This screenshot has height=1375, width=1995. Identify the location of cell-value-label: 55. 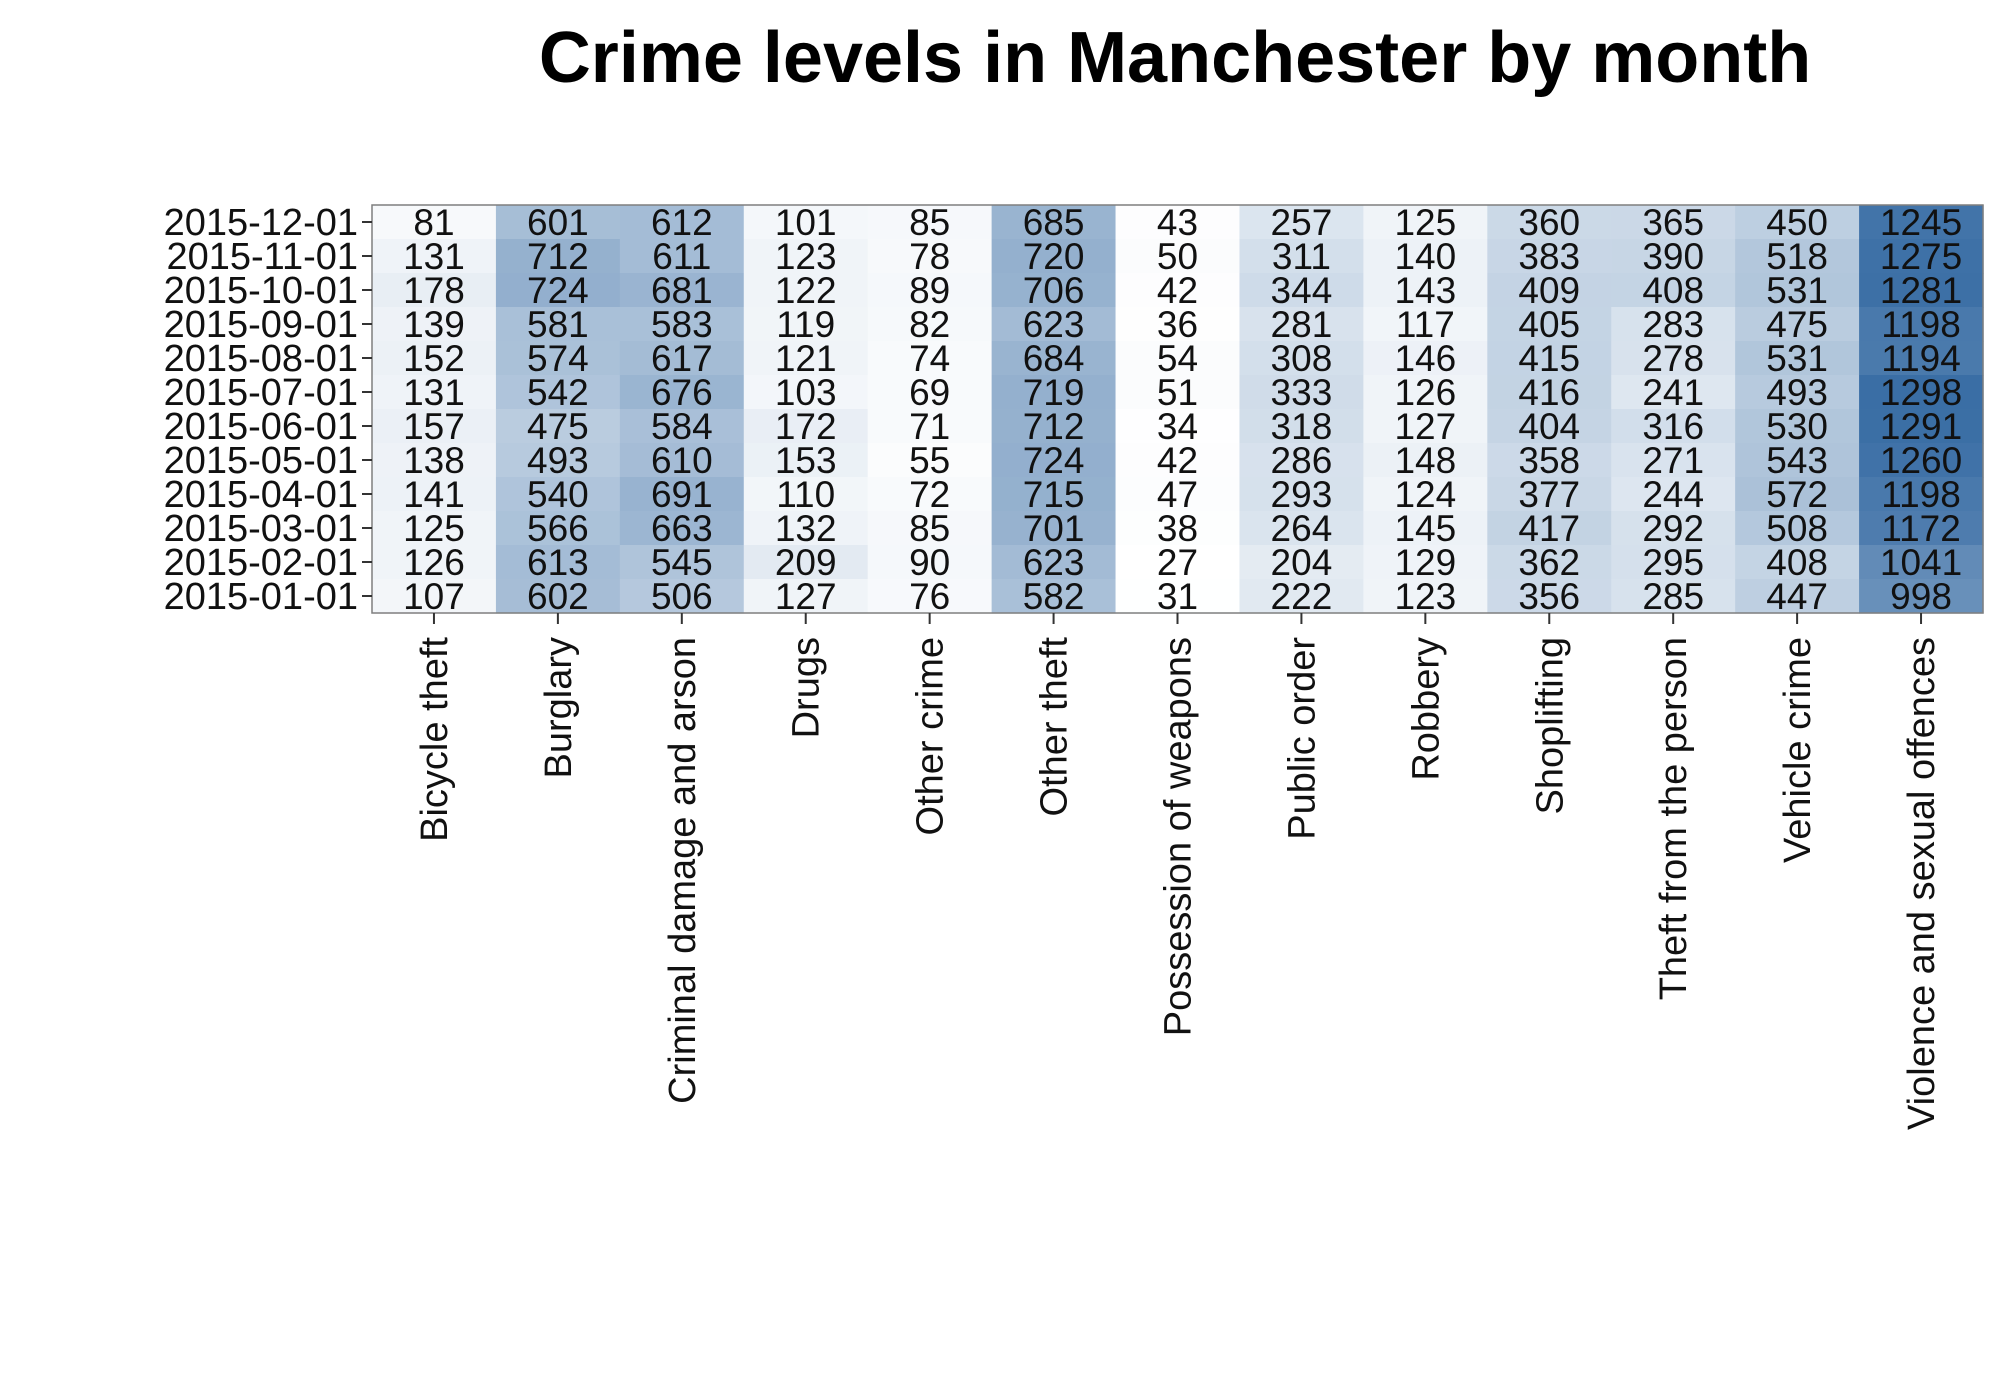
(929, 460).